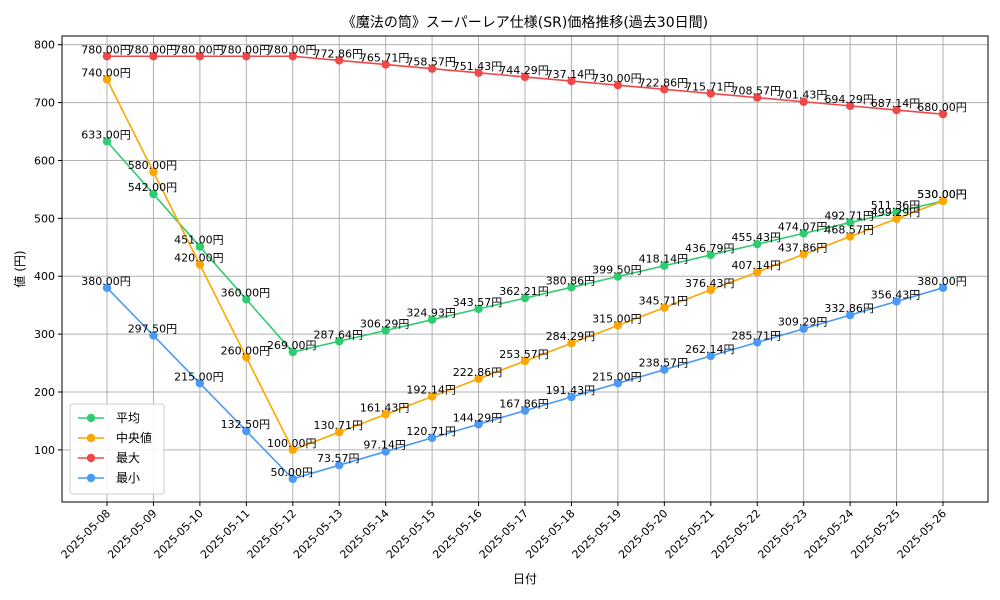 The width and height of the screenshot is (1000, 600). I want to click on data-label: 161.43円, so click(385, 407).